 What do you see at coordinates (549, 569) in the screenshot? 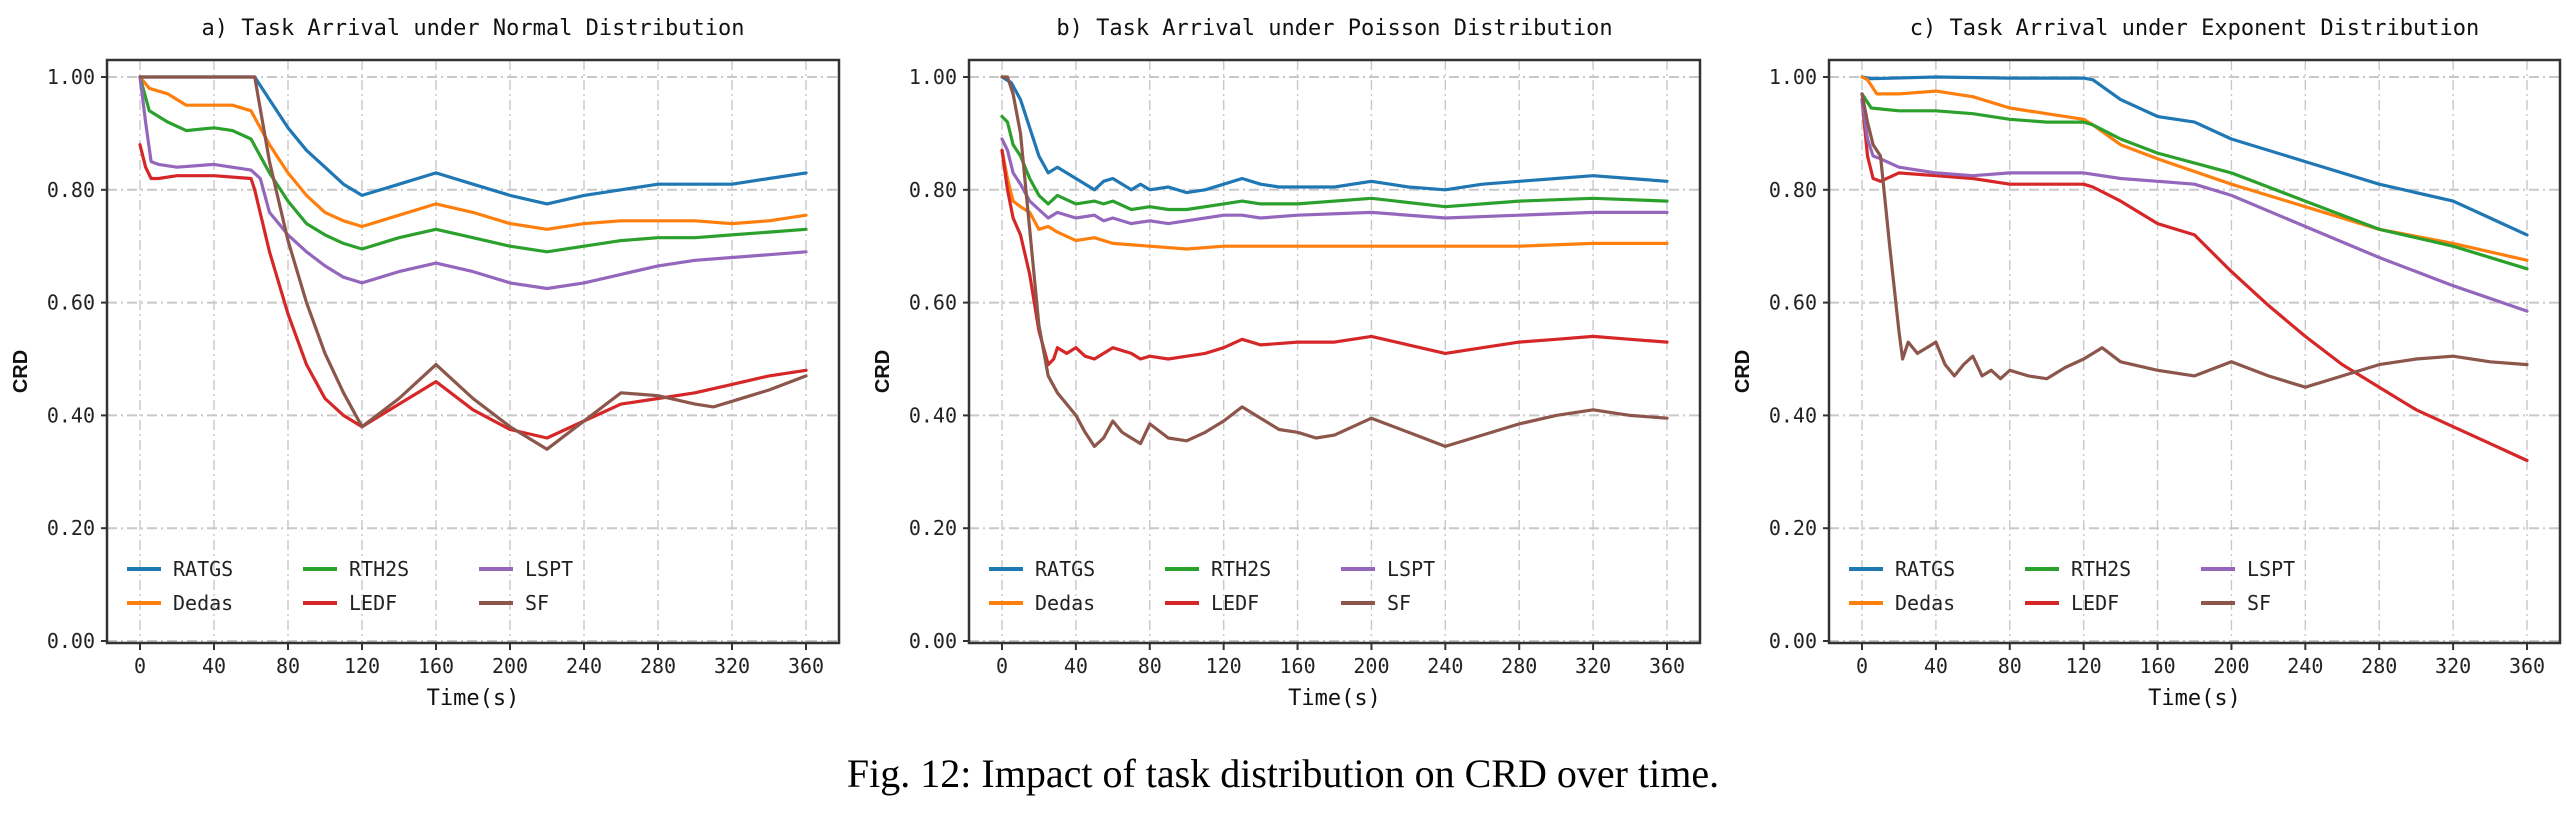
I see `legend-label: LSPT` at bounding box center [549, 569].